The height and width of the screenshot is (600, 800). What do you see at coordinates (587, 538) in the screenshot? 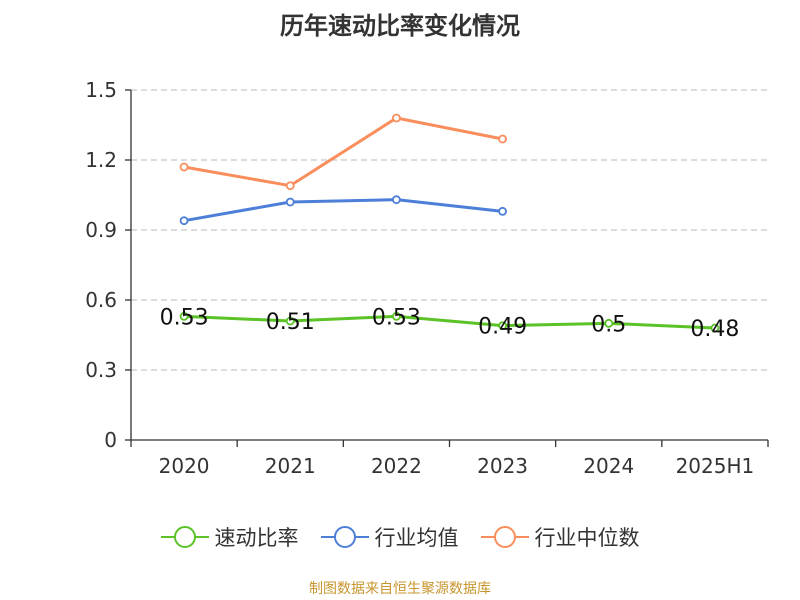
I see `legend-label-industry-median: 行业中位数` at bounding box center [587, 538].